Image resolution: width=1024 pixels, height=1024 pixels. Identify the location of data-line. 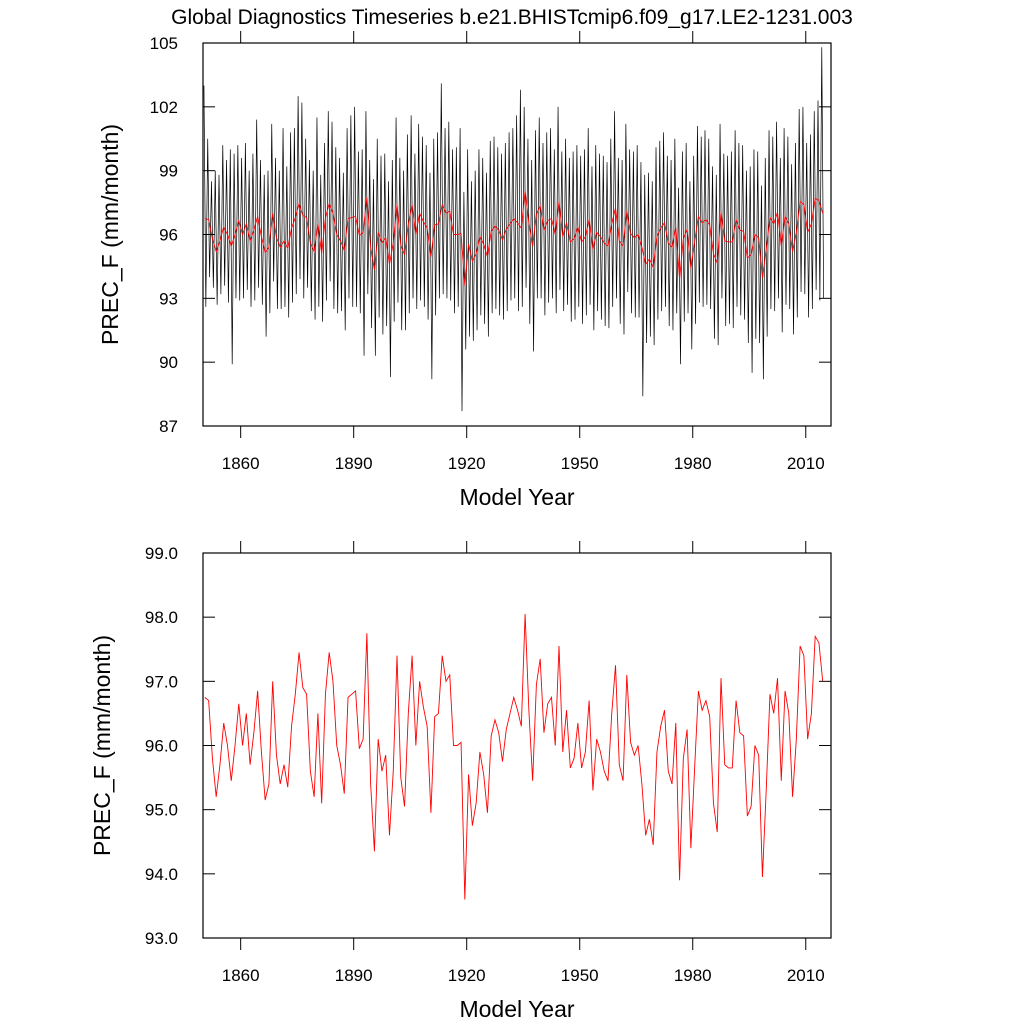
(514, 238).